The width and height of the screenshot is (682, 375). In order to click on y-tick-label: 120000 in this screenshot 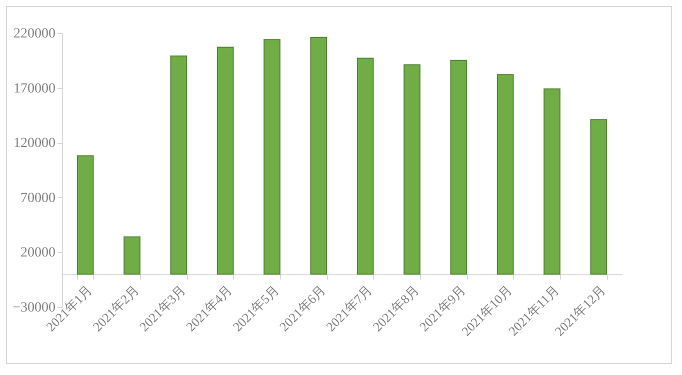, I will do `click(35, 144)`.